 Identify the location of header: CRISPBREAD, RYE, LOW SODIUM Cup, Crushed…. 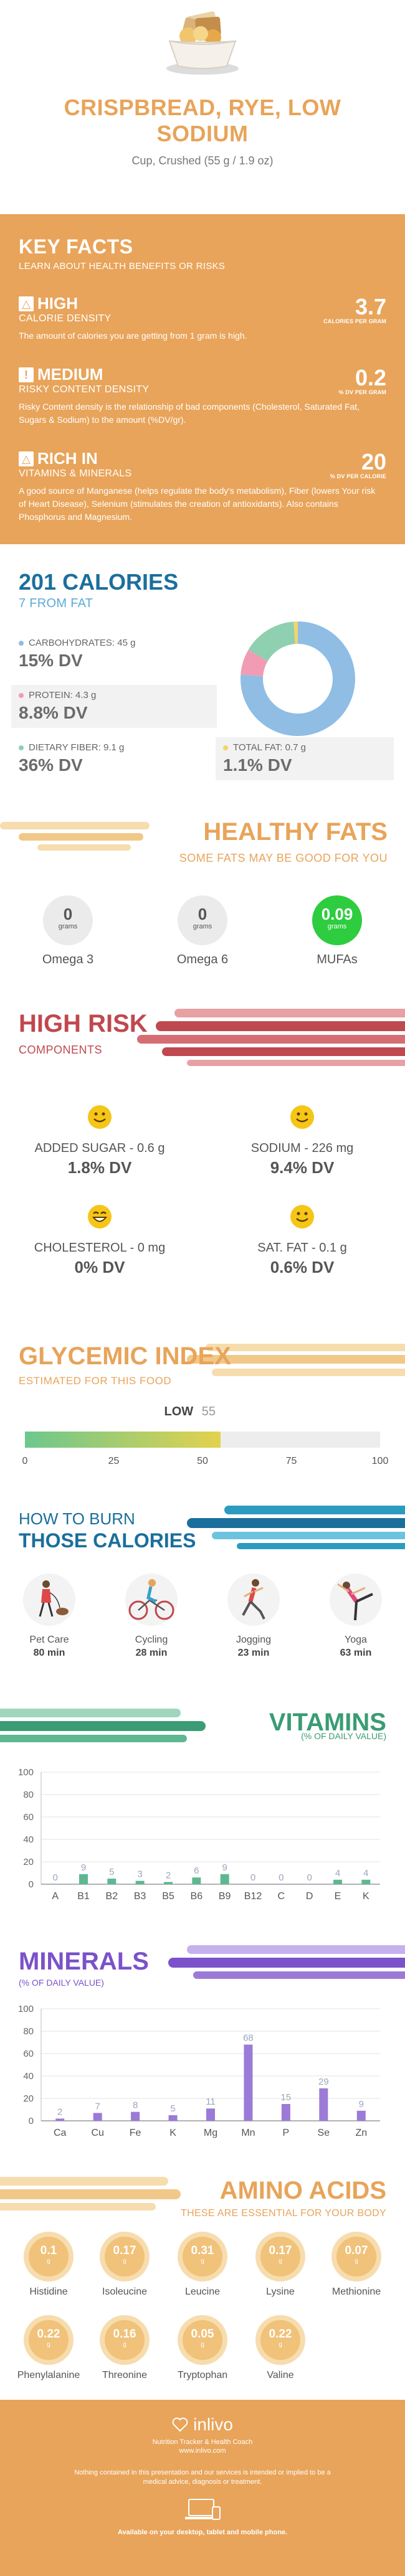
(202, 112).